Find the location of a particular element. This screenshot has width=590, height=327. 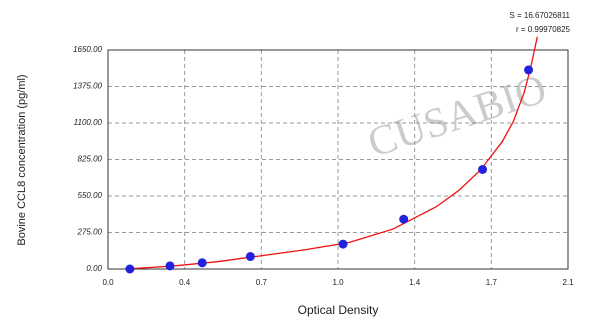

y-tick-label: 1375.00 is located at coordinates (87, 86).